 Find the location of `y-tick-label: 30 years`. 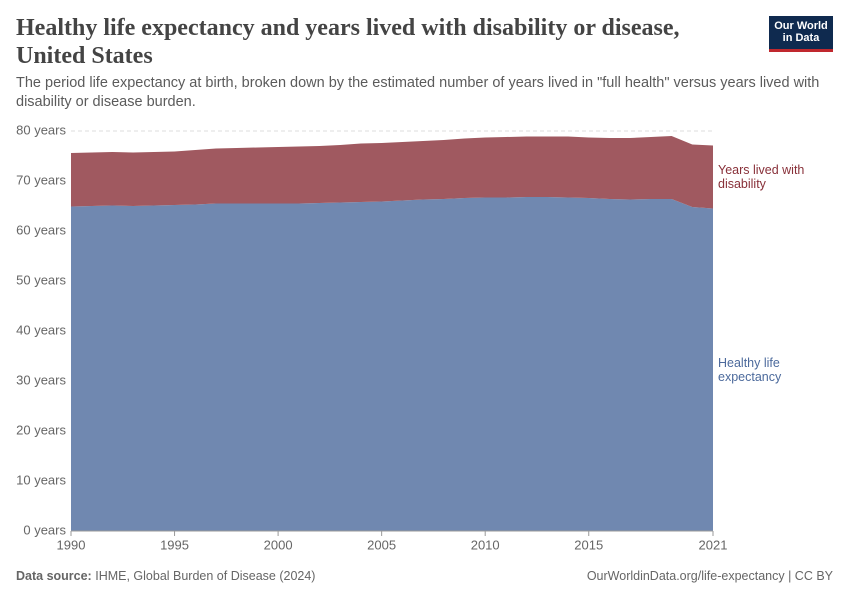

y-tick-label: 30 years is located at coordinates (41, 379).